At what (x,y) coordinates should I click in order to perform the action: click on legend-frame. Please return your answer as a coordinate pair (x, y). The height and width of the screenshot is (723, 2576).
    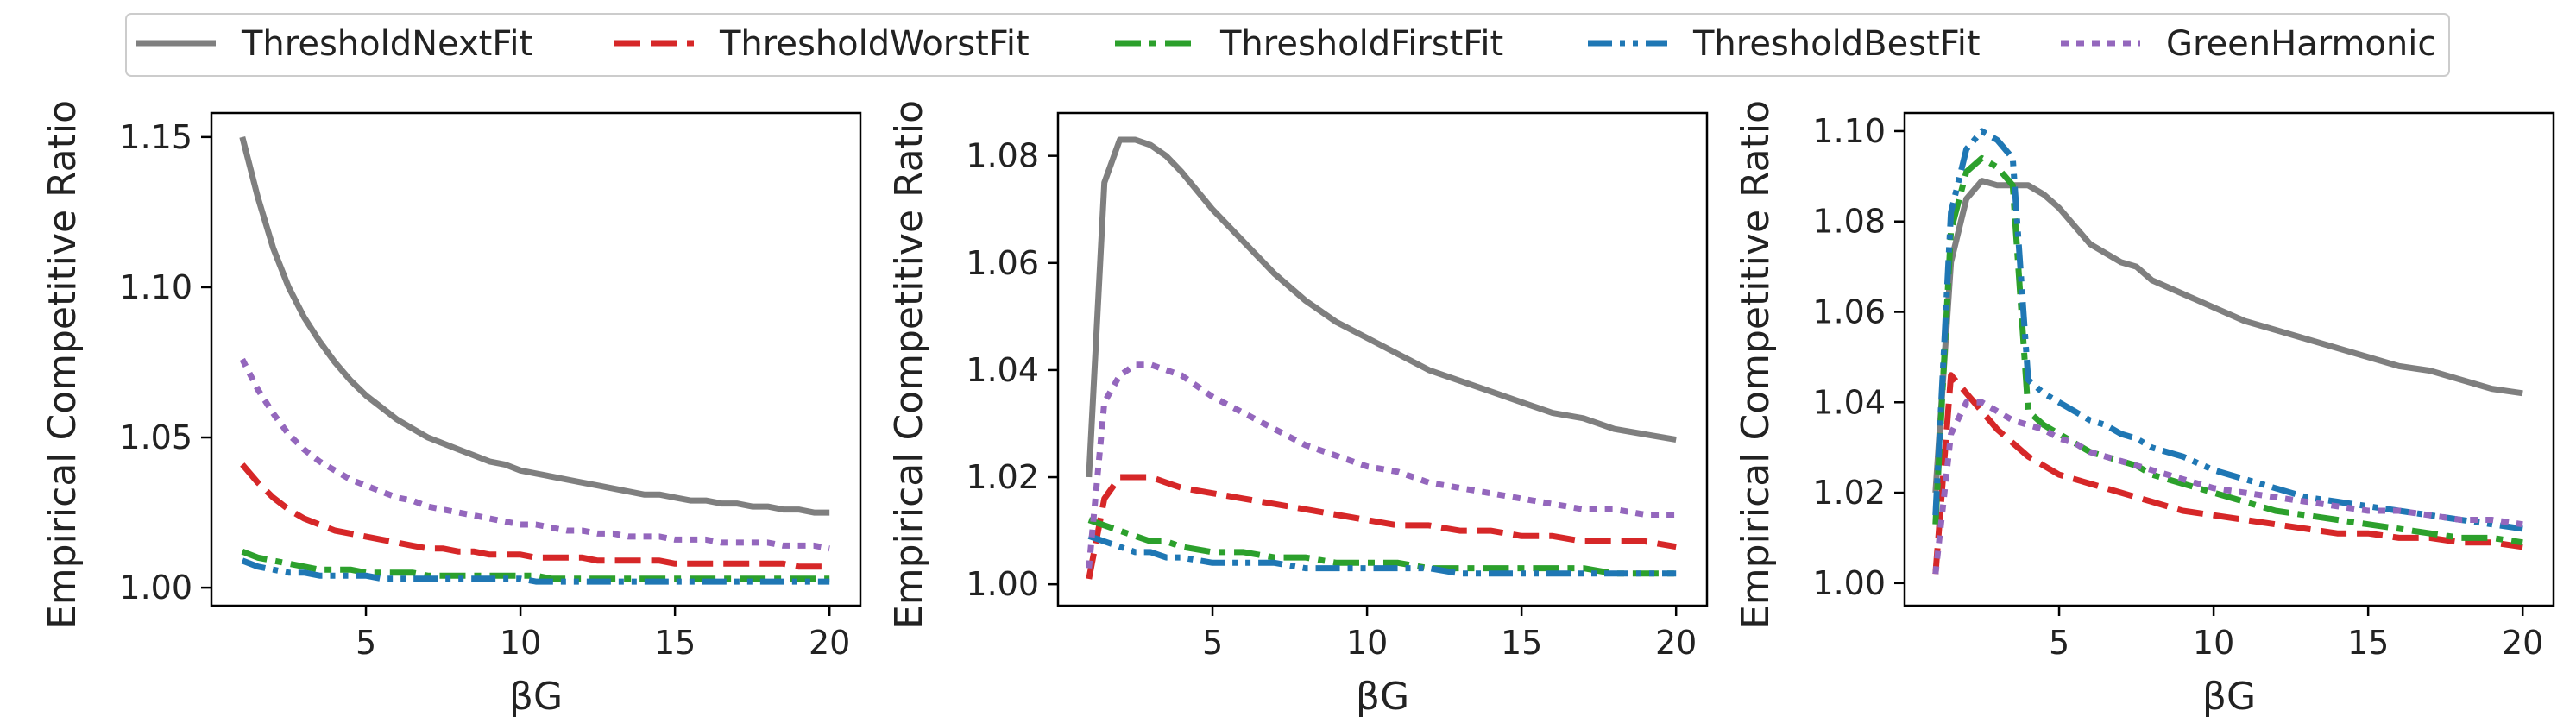
    Looking at the image, I should click on (1287, 45).